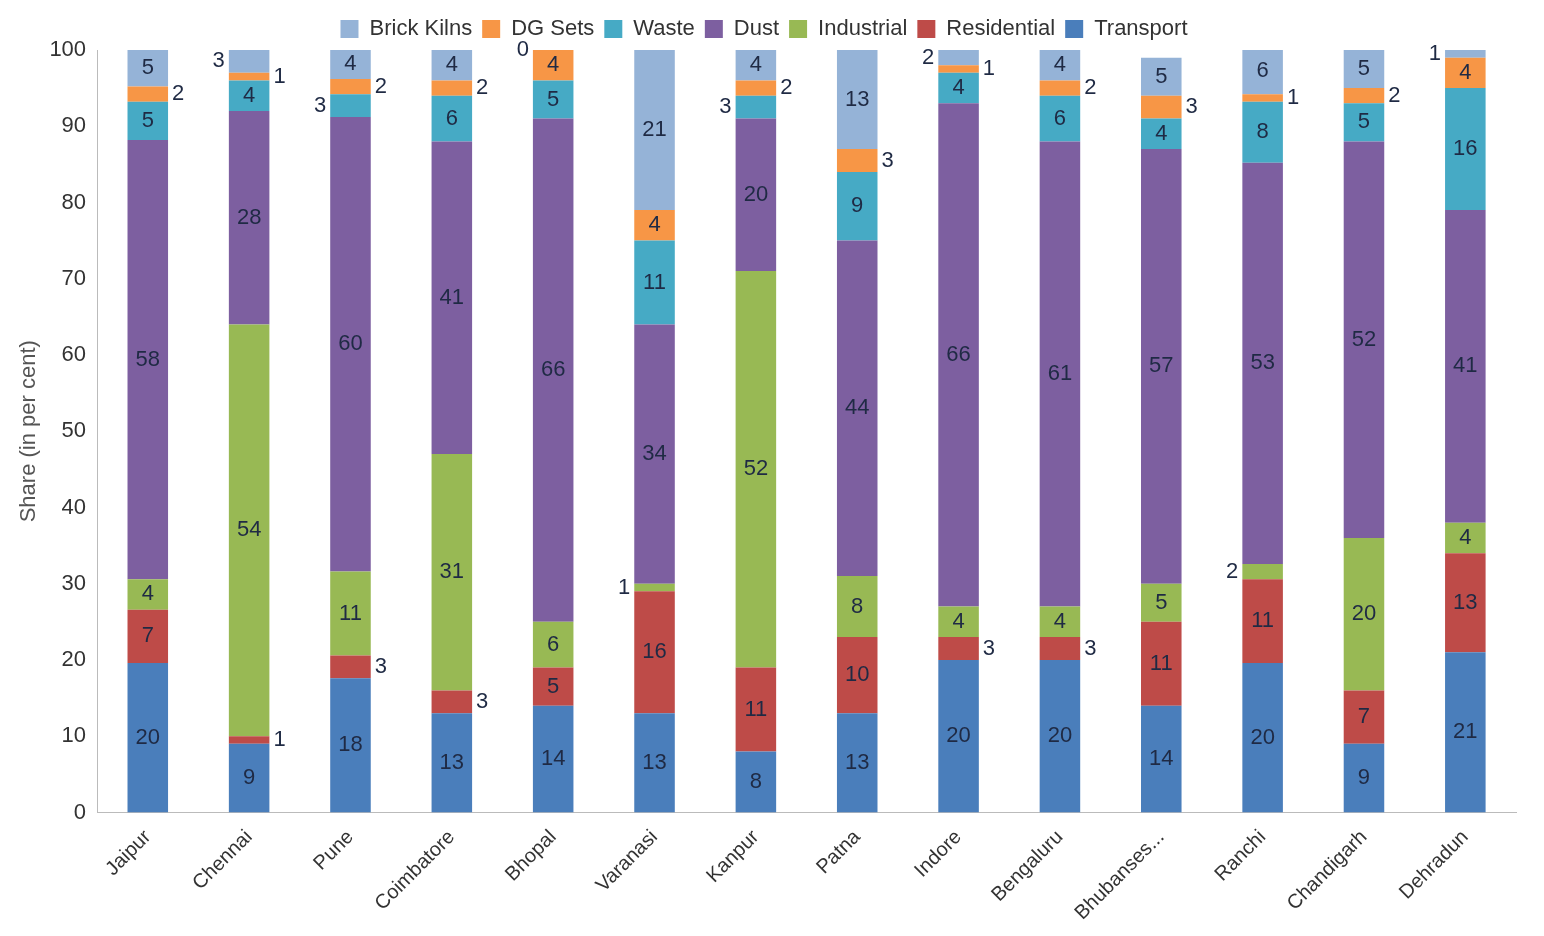 This screenshot has height=936, width=1544. What do you see at coordinates (1001, 28) in the screenshot?
I see `legend-label: Residential` at bounding box center [1001, 28].